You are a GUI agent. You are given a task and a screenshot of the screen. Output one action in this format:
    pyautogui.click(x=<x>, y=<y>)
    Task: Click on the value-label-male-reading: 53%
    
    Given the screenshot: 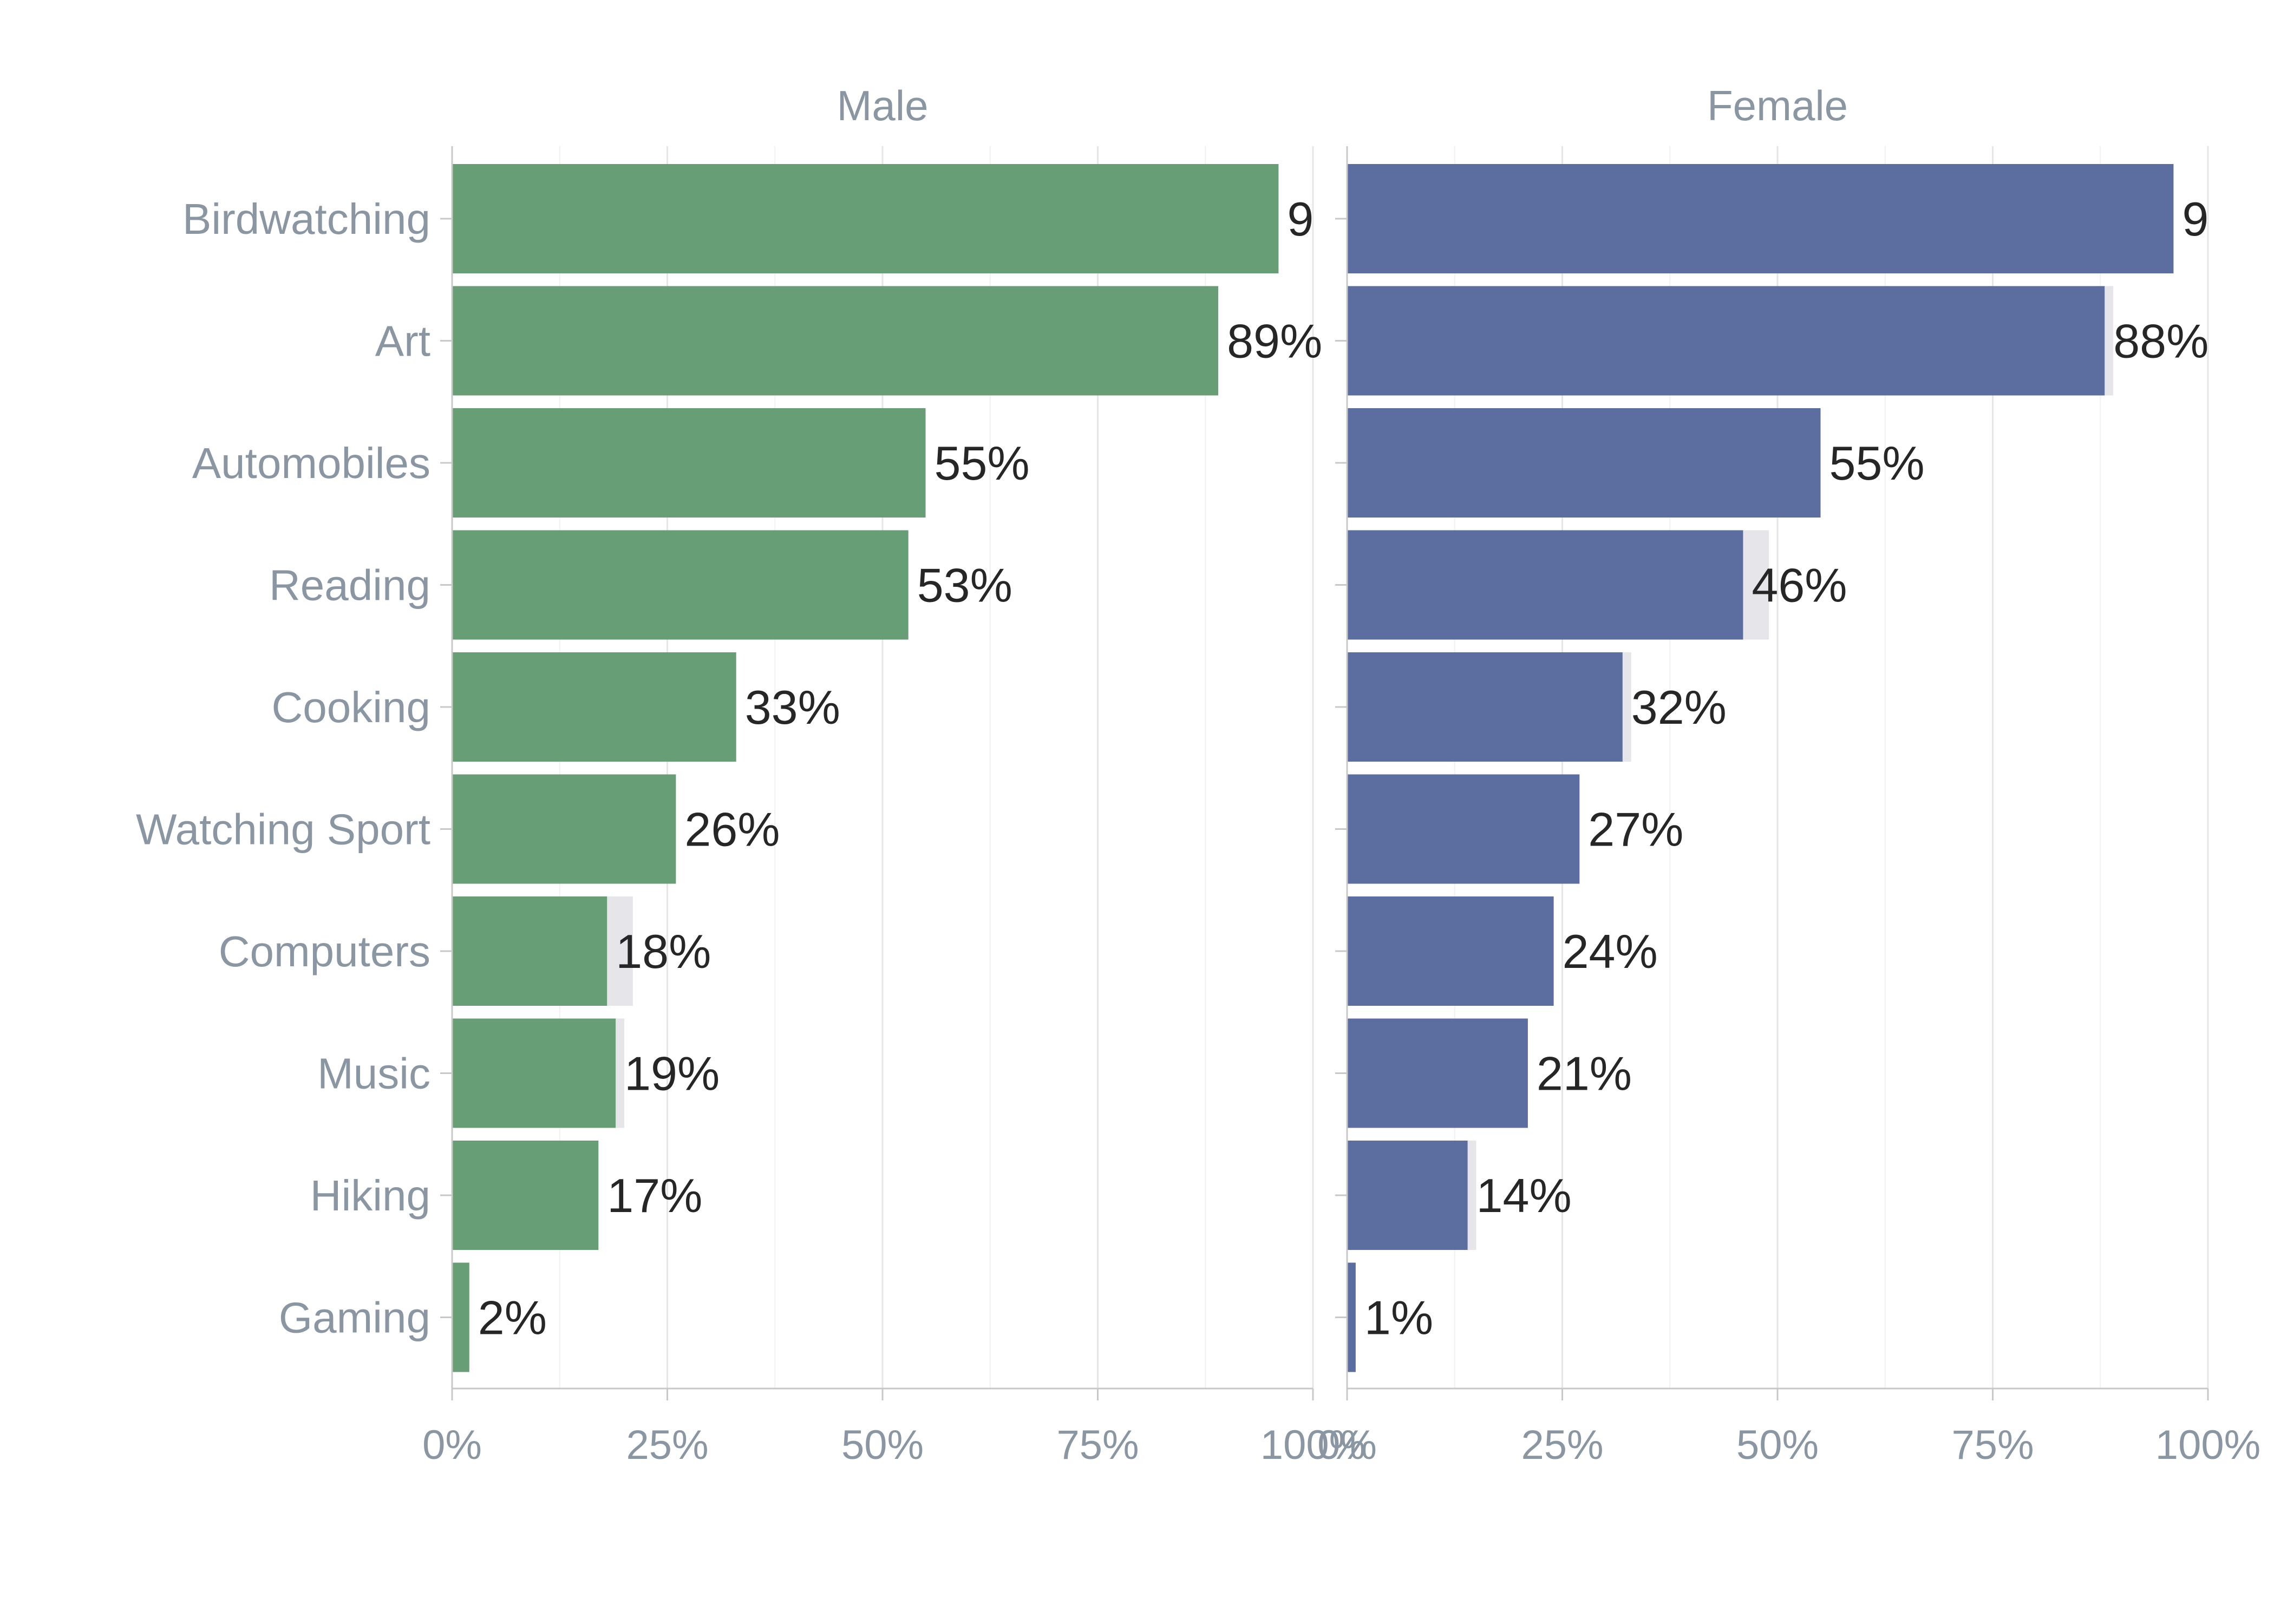 What is the action you would take?
    pyautogui.click(x=965, y=585)
    